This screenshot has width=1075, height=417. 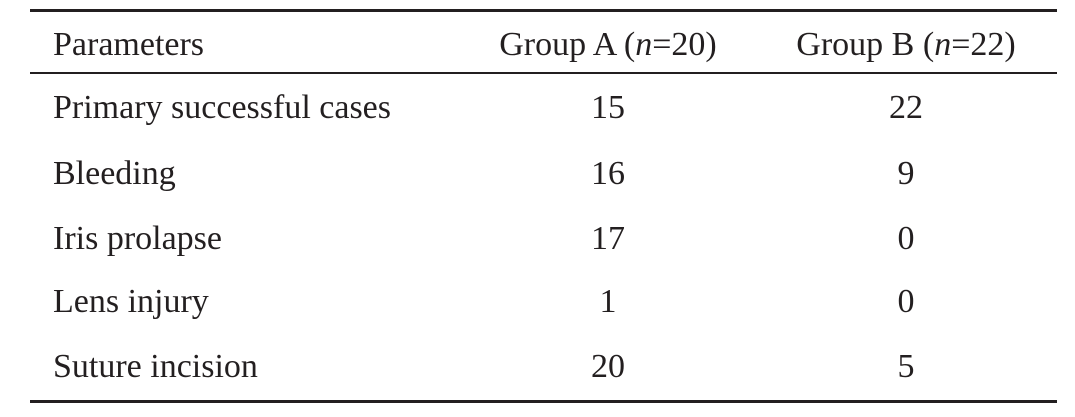 I want to click on cell-value: 15, so click(x=608, y=107).